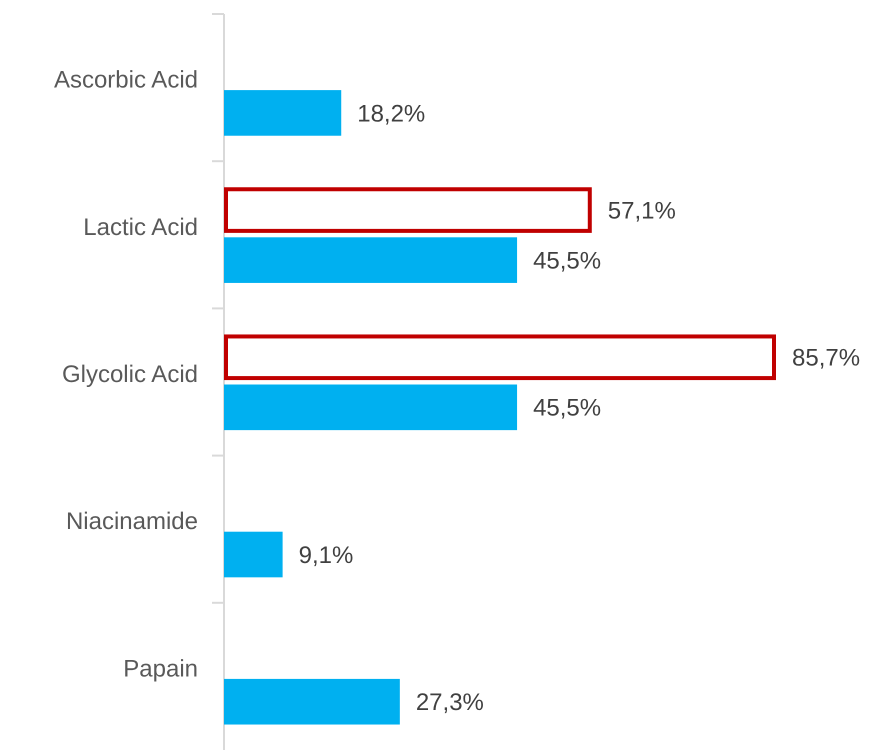 The image size is (879, 750). Describe the element at coordinates (132, 522) in the screenshot. I see `y-tick-label: Niacinamide` at that location.